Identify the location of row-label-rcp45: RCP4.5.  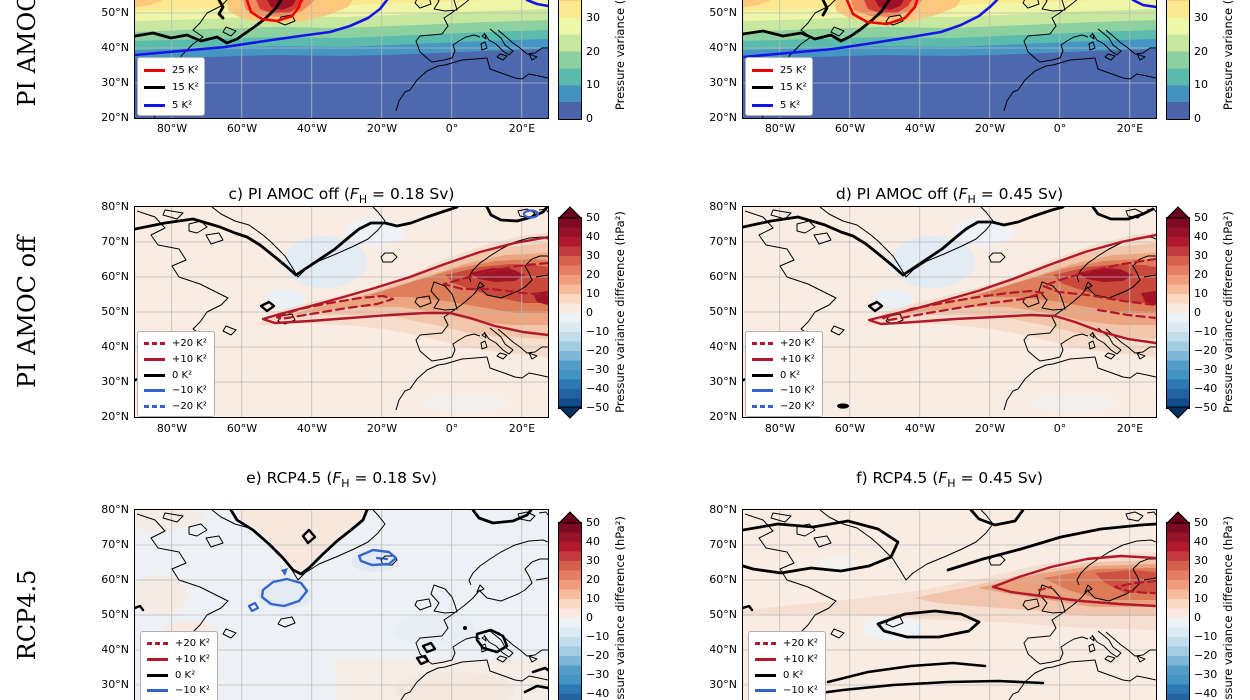
(27, 615).